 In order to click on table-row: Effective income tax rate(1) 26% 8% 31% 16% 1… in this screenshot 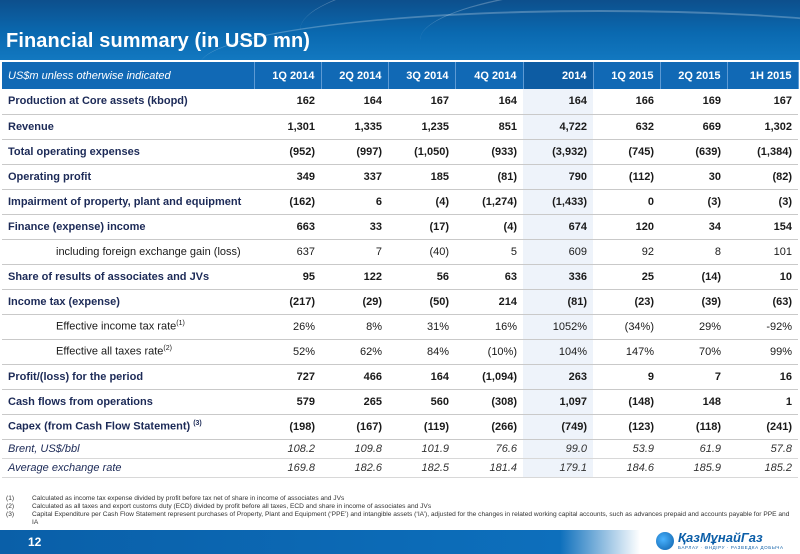, I will do `click(400, 327)`.